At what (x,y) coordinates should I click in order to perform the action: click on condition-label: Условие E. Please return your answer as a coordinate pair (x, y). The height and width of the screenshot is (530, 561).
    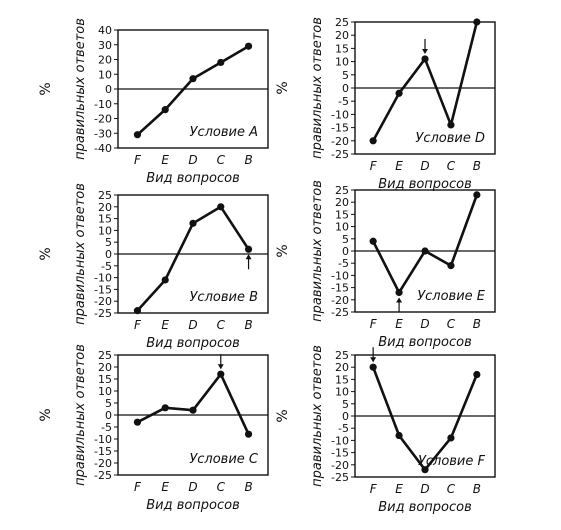
    Looking at the image, I should click on (451, 296).